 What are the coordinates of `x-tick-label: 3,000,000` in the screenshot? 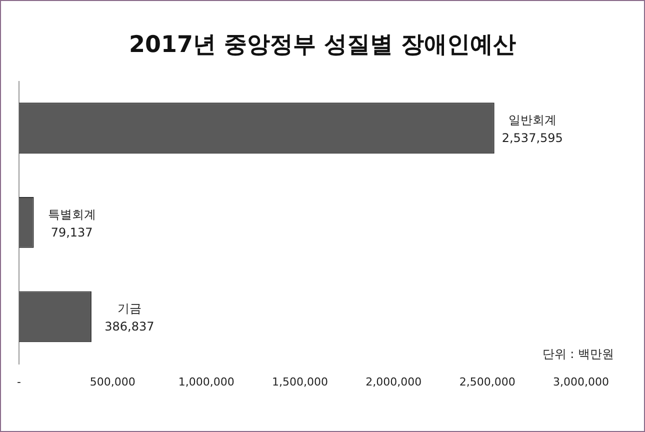 It's located at (581, 381).